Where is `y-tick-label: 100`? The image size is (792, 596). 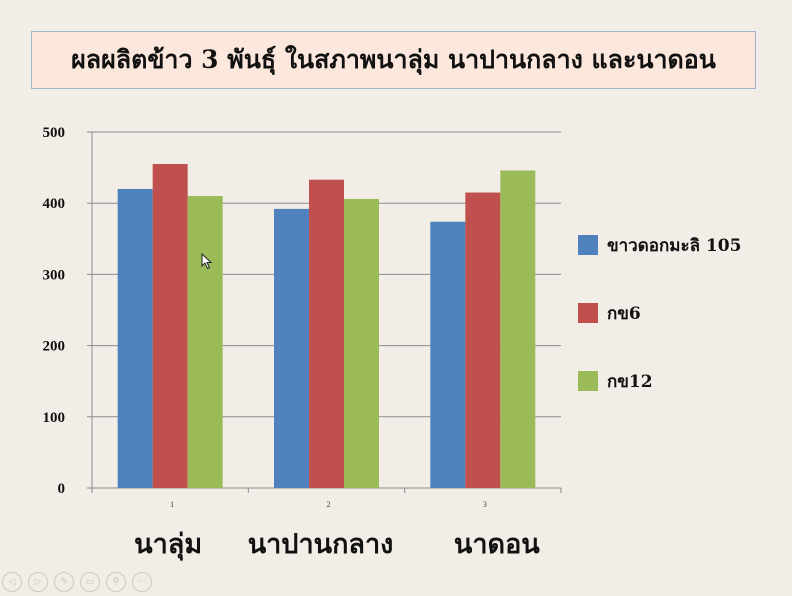
y-tick-label: 100 is located at coordinates (54, 418).